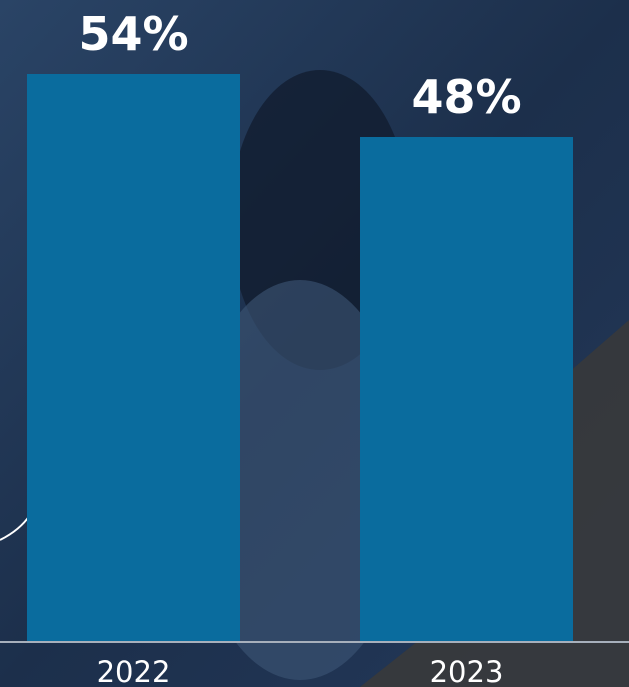  I want to click on value-label: 54%, so click(133, 34).